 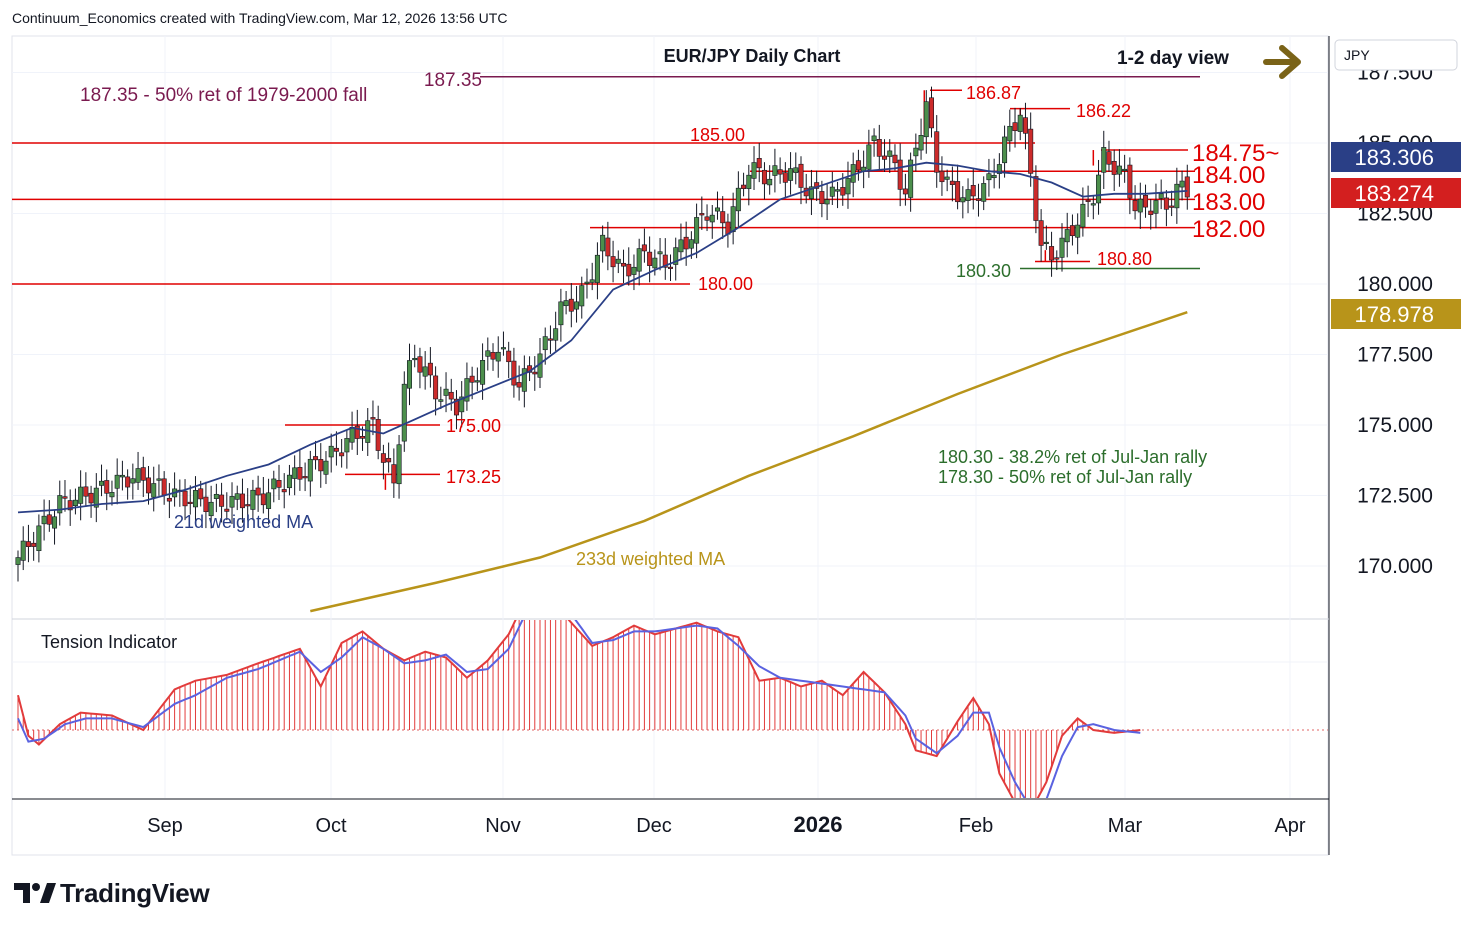 I want to click on y-tick-label: 180.000, so click(x=1395, y=284).